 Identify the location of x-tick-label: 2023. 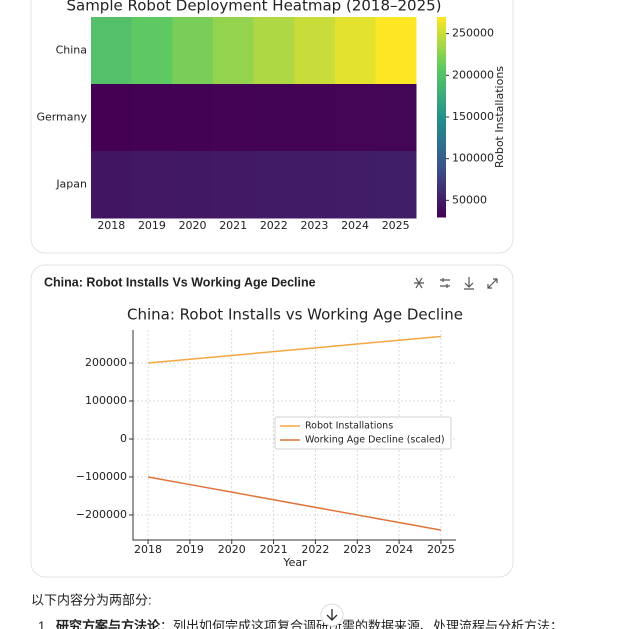
(314, 225).